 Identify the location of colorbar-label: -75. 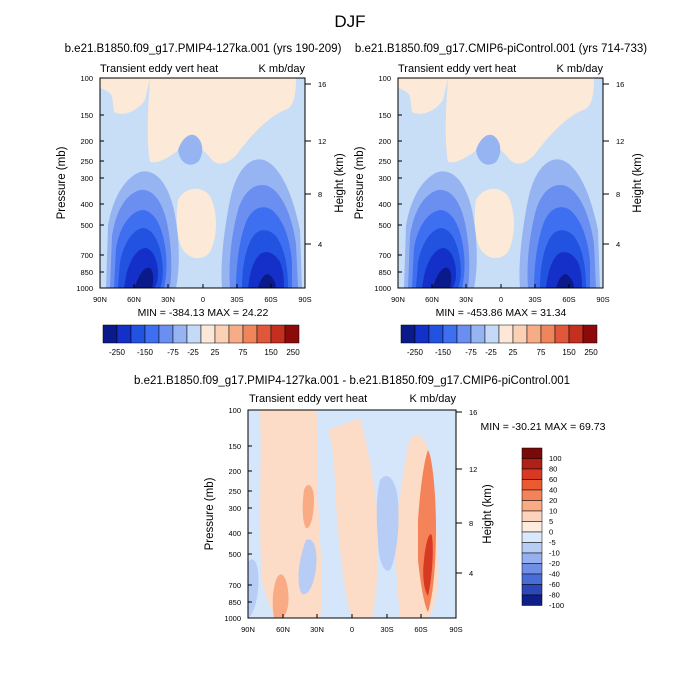
(471, 352).